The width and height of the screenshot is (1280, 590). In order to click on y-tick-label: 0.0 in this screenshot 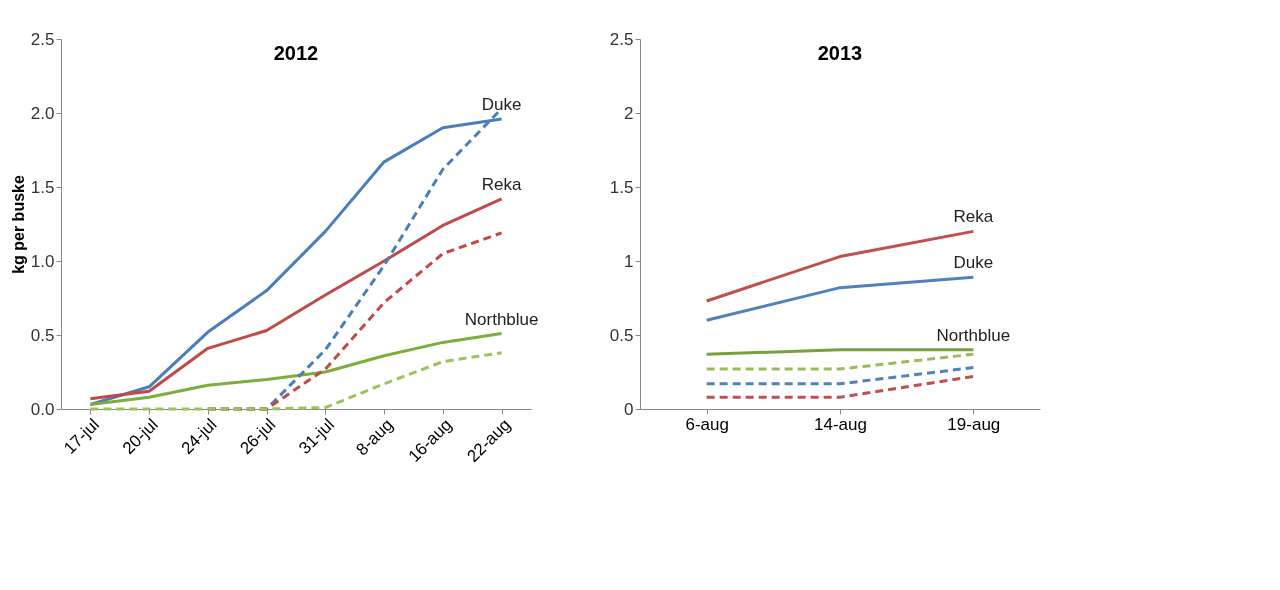, I will do `click(42, 409)`.